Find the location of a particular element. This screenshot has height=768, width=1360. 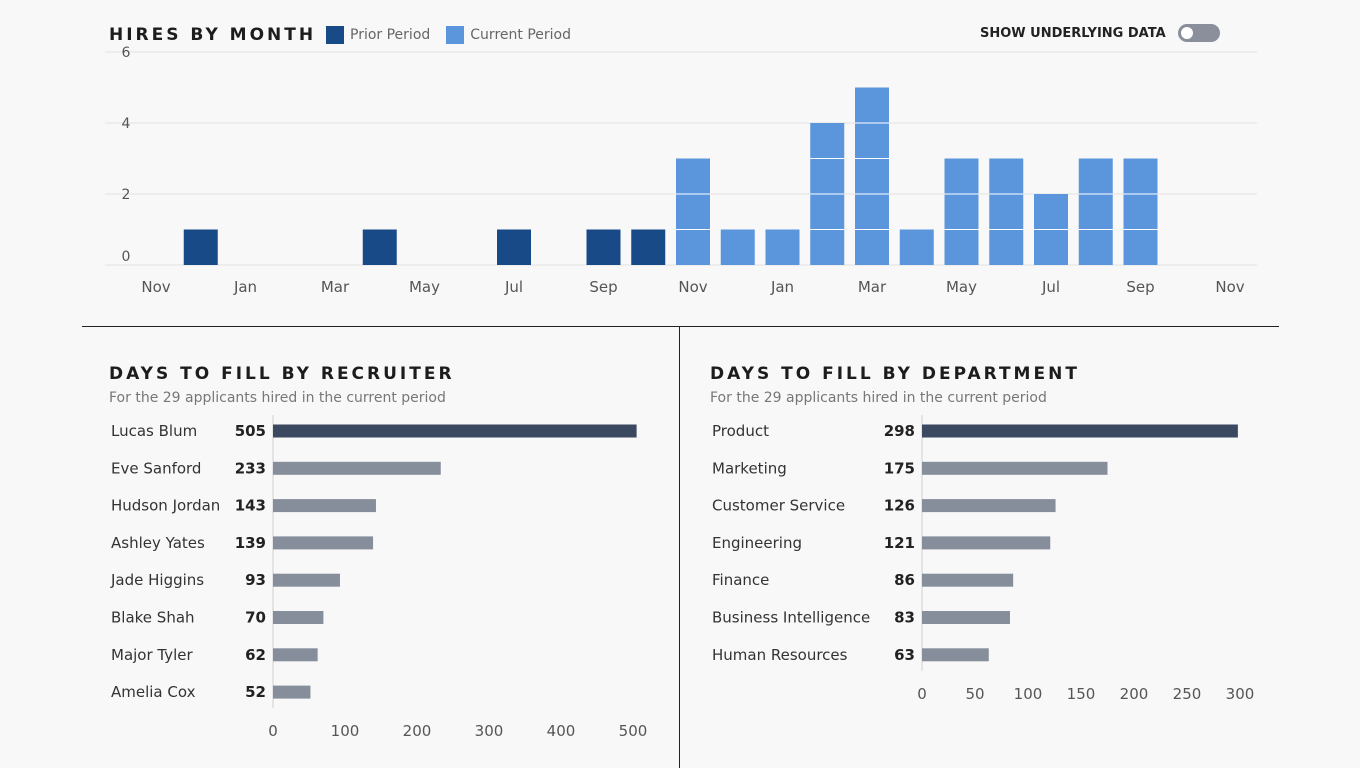

hires-chart-title: HIRES BY MONTH is located at coordinates (213, 35).